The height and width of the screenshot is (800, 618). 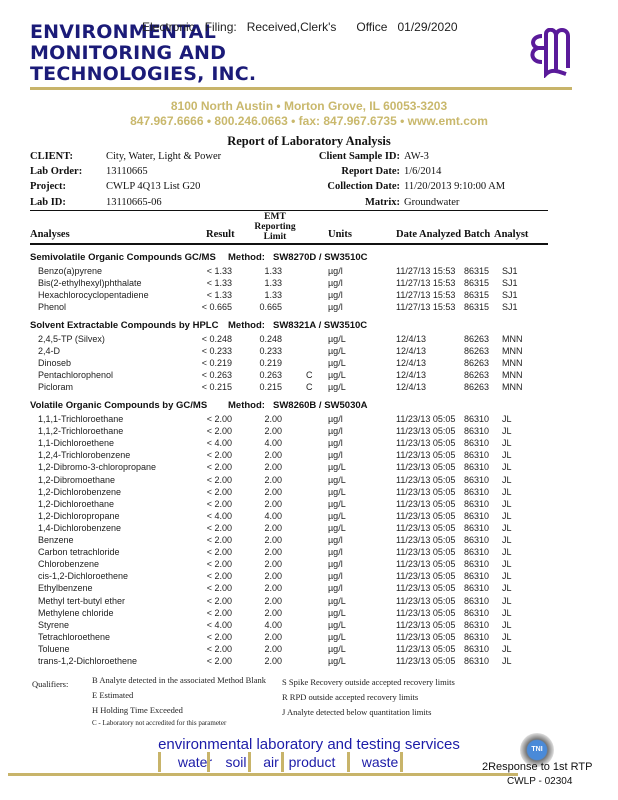 What do you see at coordinates (124, 325) in the screenshot?
I see `section-title: Solvent Extractable Compounds by HPLC` at bounding box center [124, 325].